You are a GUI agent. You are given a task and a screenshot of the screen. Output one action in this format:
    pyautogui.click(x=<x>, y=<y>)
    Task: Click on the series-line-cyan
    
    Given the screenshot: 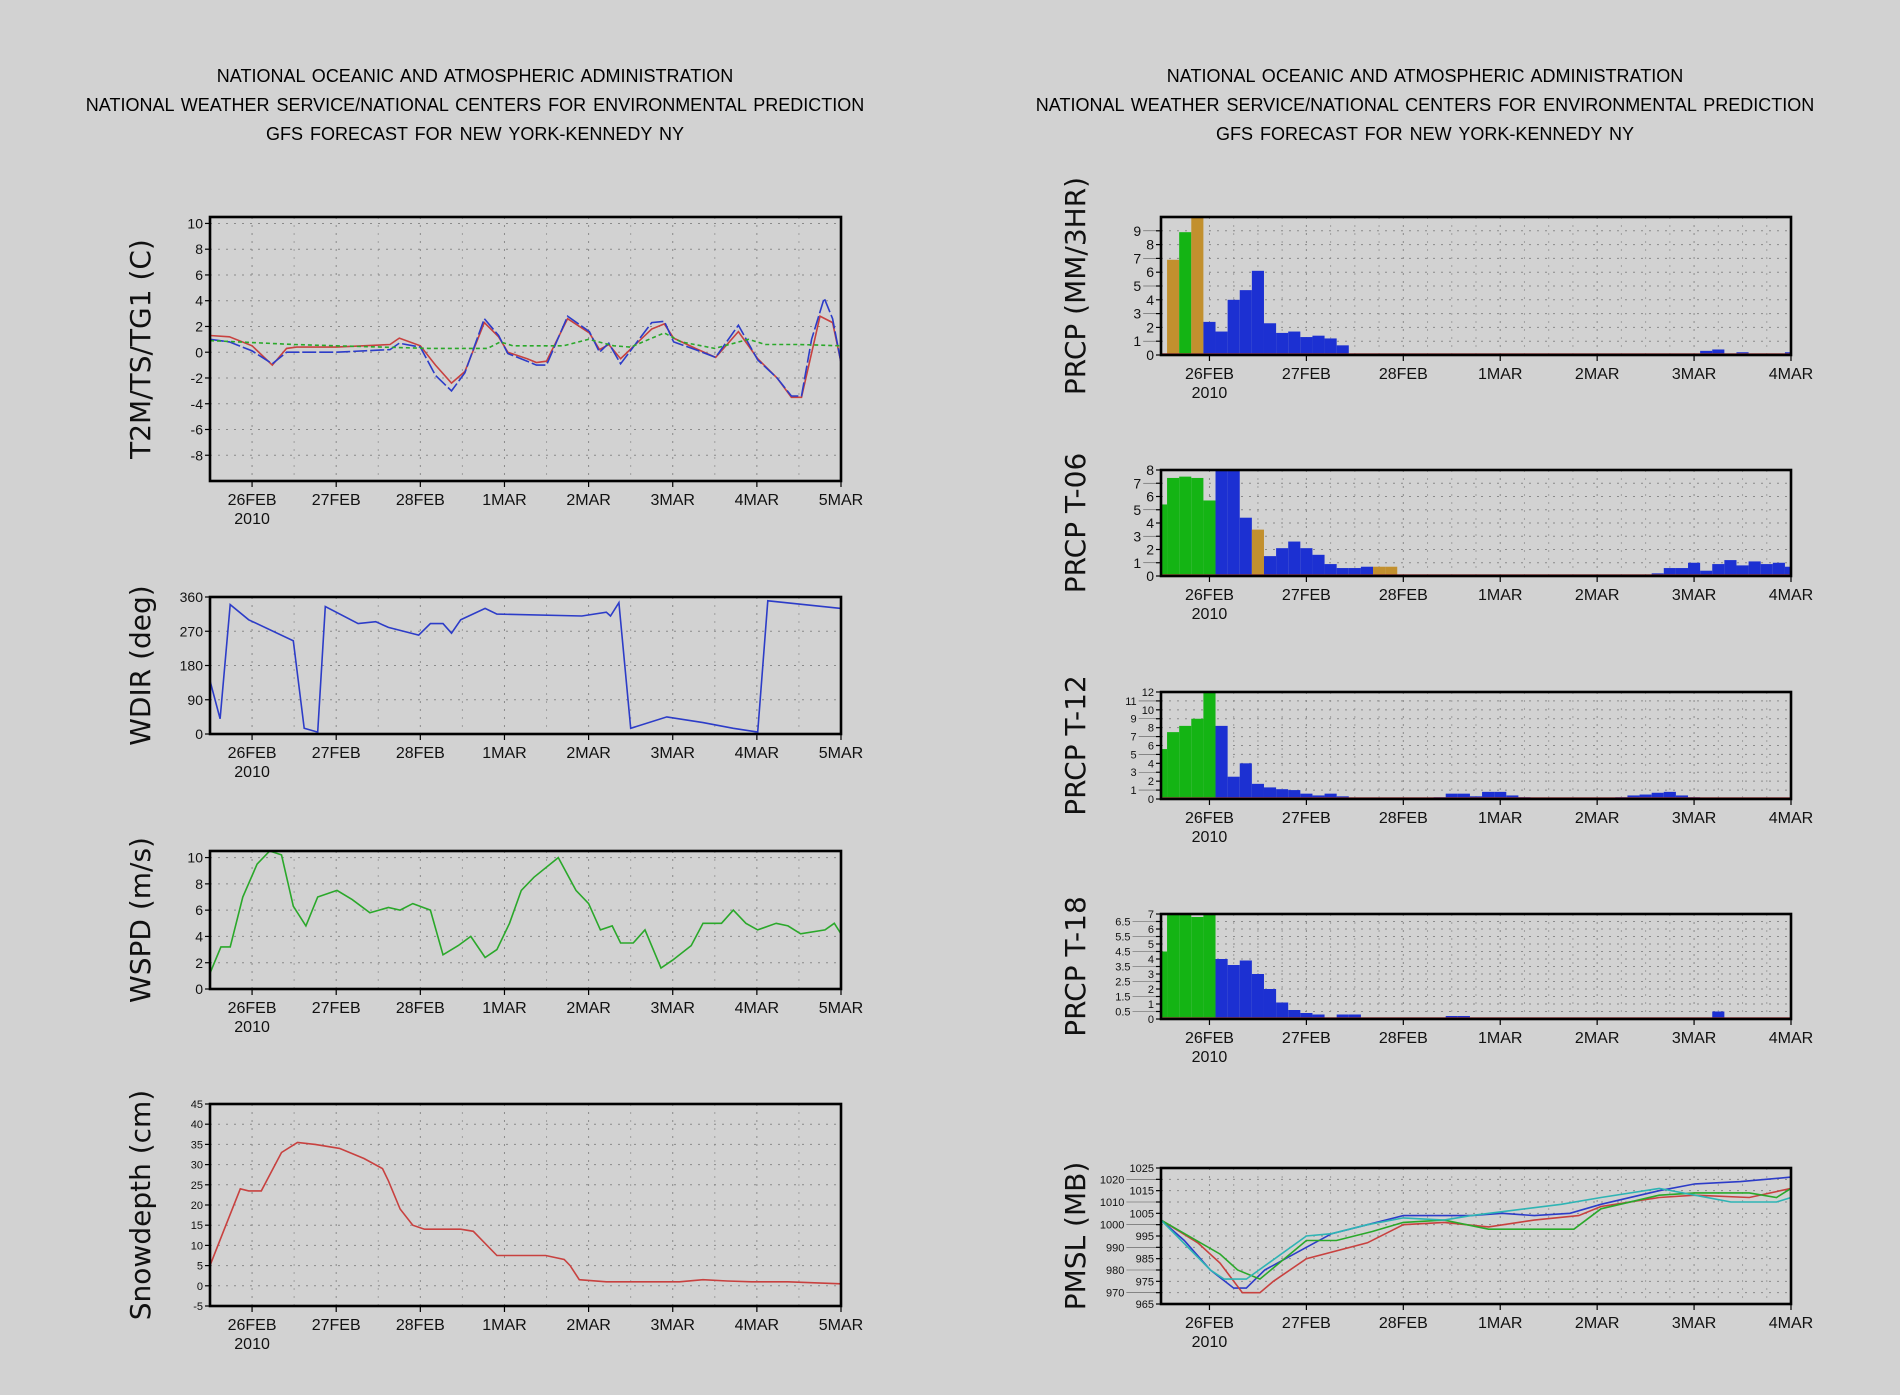 What is the action you would take?
    pyautogui.click(x=1476, y=1233)
    